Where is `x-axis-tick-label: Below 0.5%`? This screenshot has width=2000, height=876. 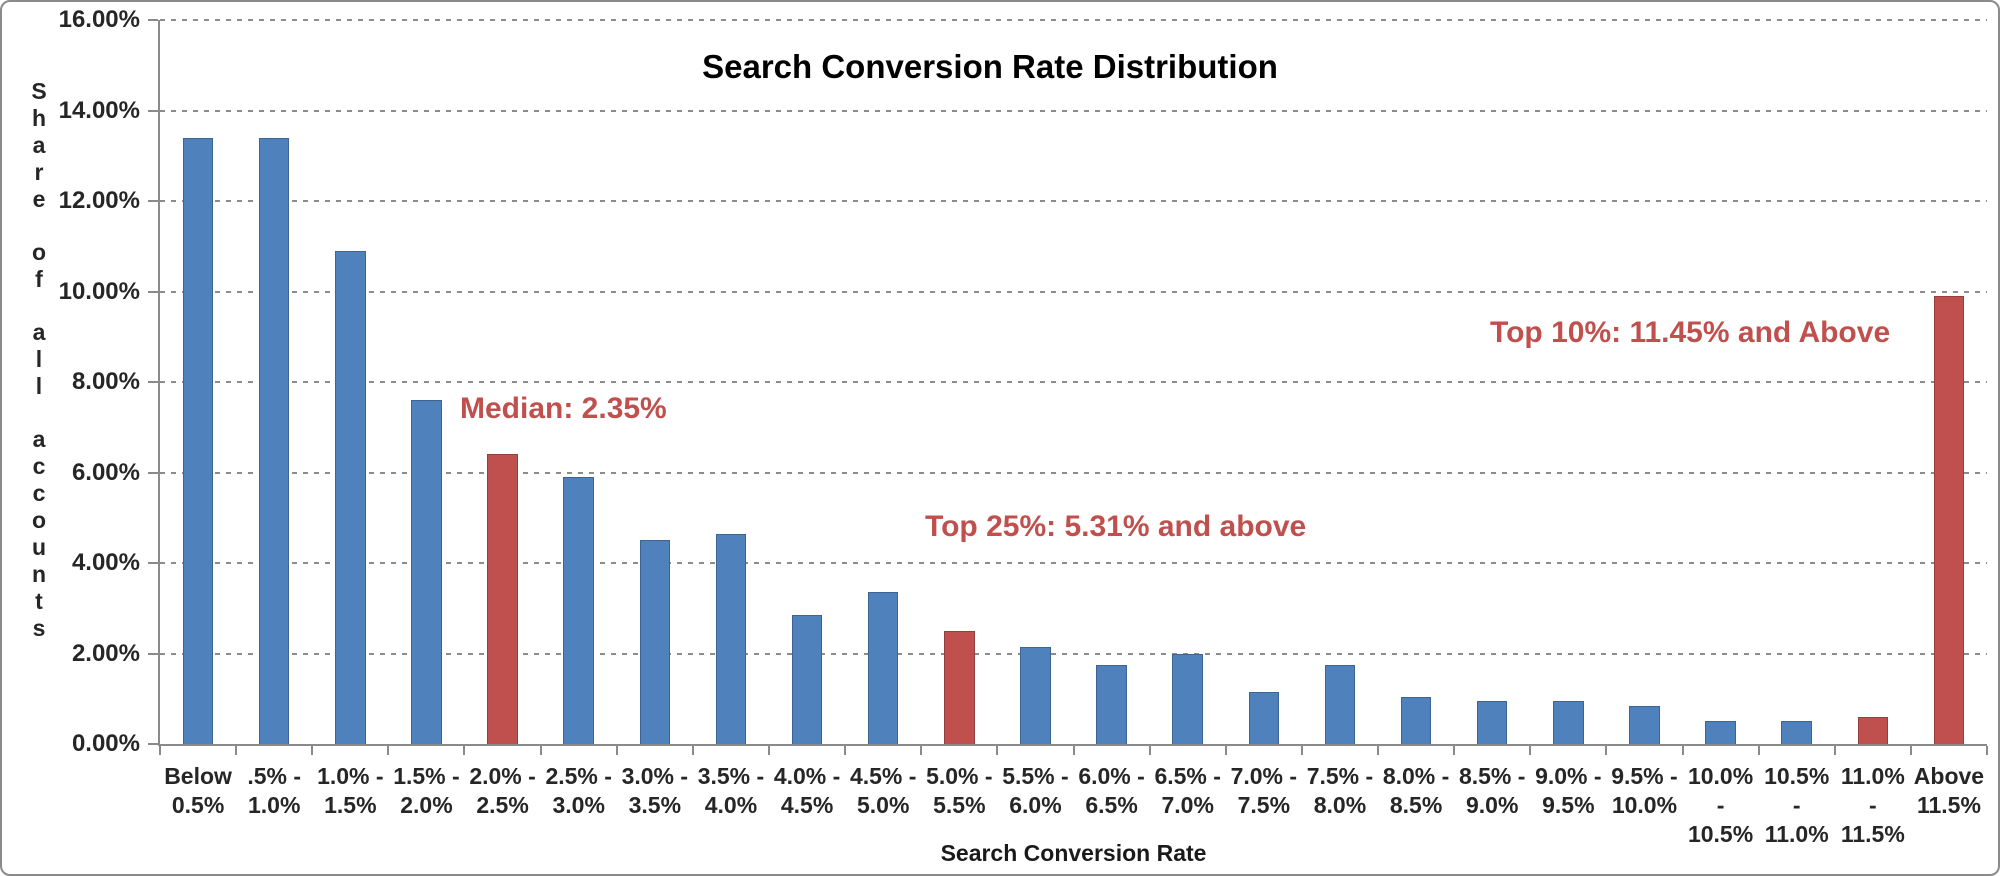
x-axis-tick-label: Below 0.5% is located at coordinates (198, 790).